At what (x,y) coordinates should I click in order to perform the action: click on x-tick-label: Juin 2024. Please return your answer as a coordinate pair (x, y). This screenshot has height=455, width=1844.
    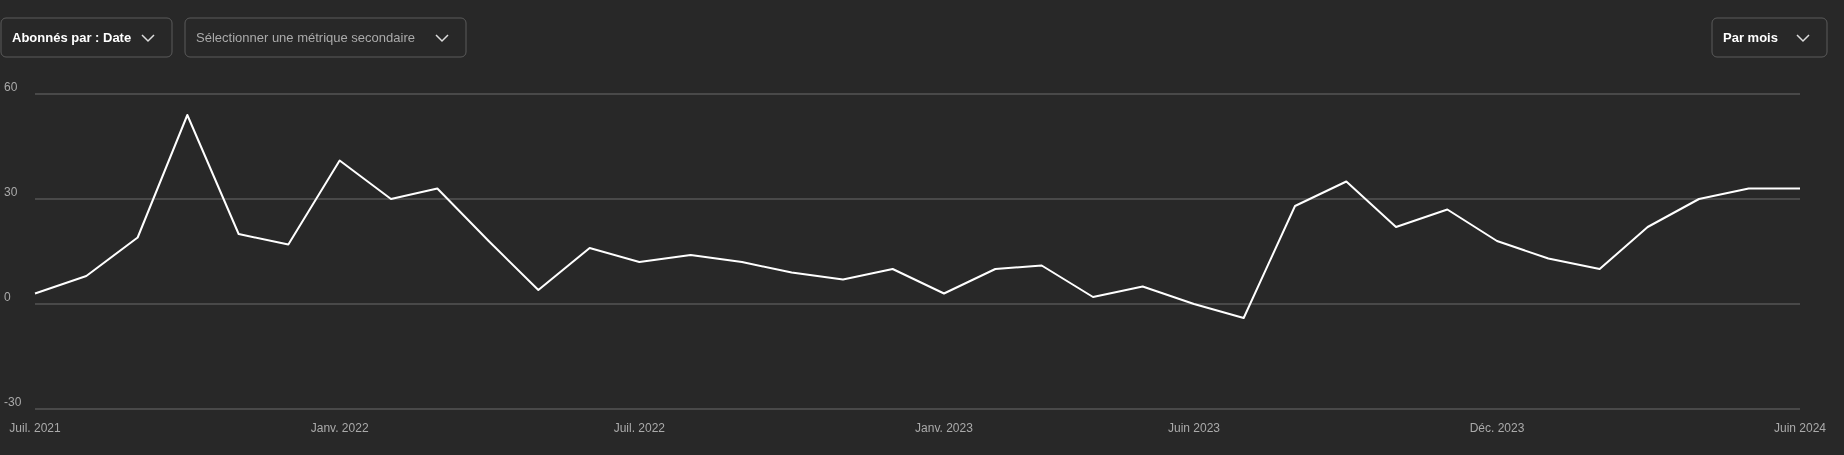
    Looking at the image, I should click on (1800, 428).